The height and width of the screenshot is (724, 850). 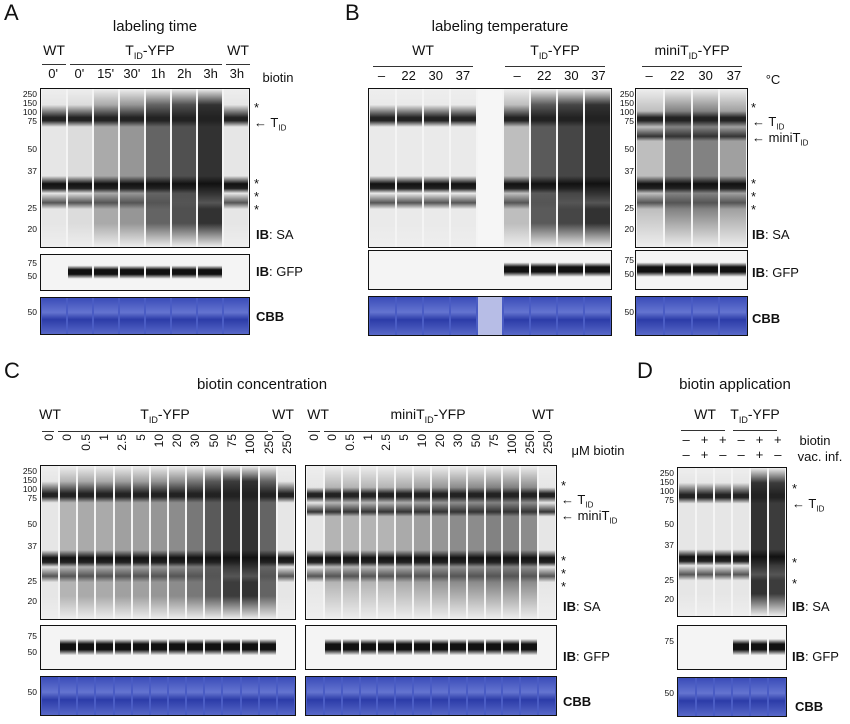 What do you see at coordinates (29, 489) in the screenshot?
I see `mw-marker: 100` at bounding box center [29, 489].